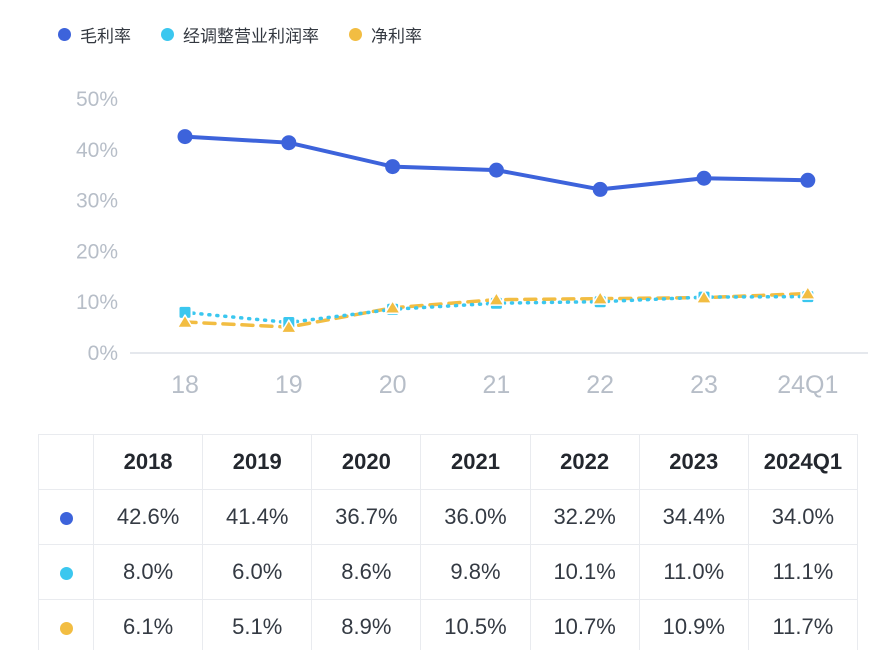 This screenshot has width=896, height=650. I want to click on table-header-row: 2018 2019 2020 2021 2022 2023 2024Q1, so click(448, 462).